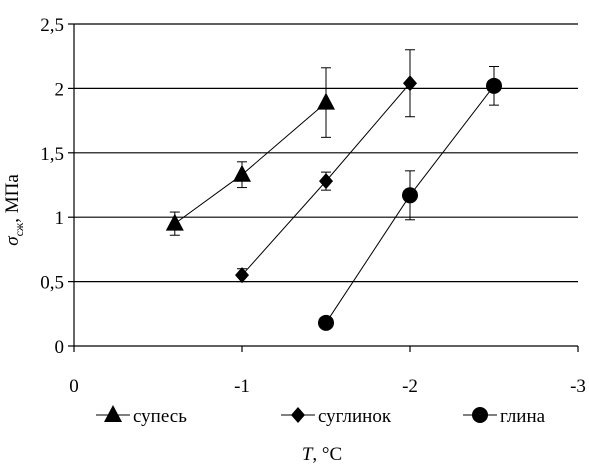 The width and height of the screenshot is (589, 467). I want to click on x-axis-label-symbol: T, so click(308, 454).